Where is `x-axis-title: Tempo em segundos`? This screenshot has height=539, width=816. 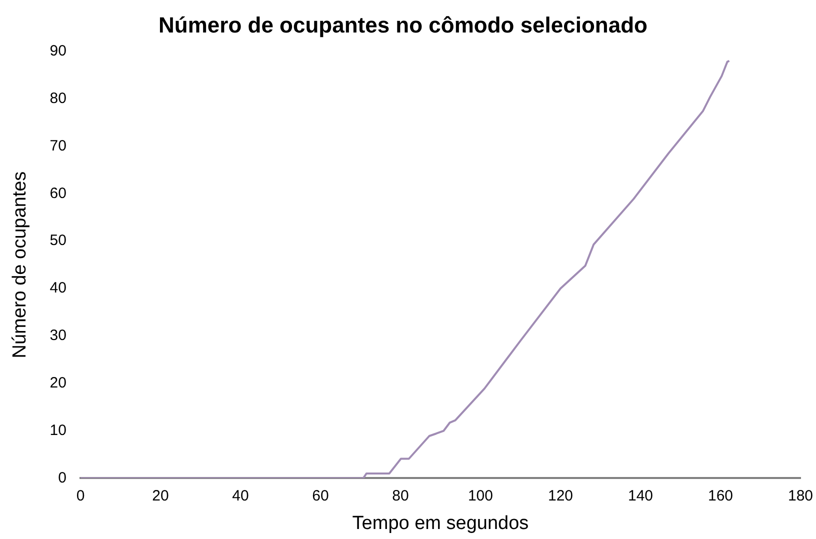 x-axis-title: Tempo em segundos is located at coordinates (440, 523).